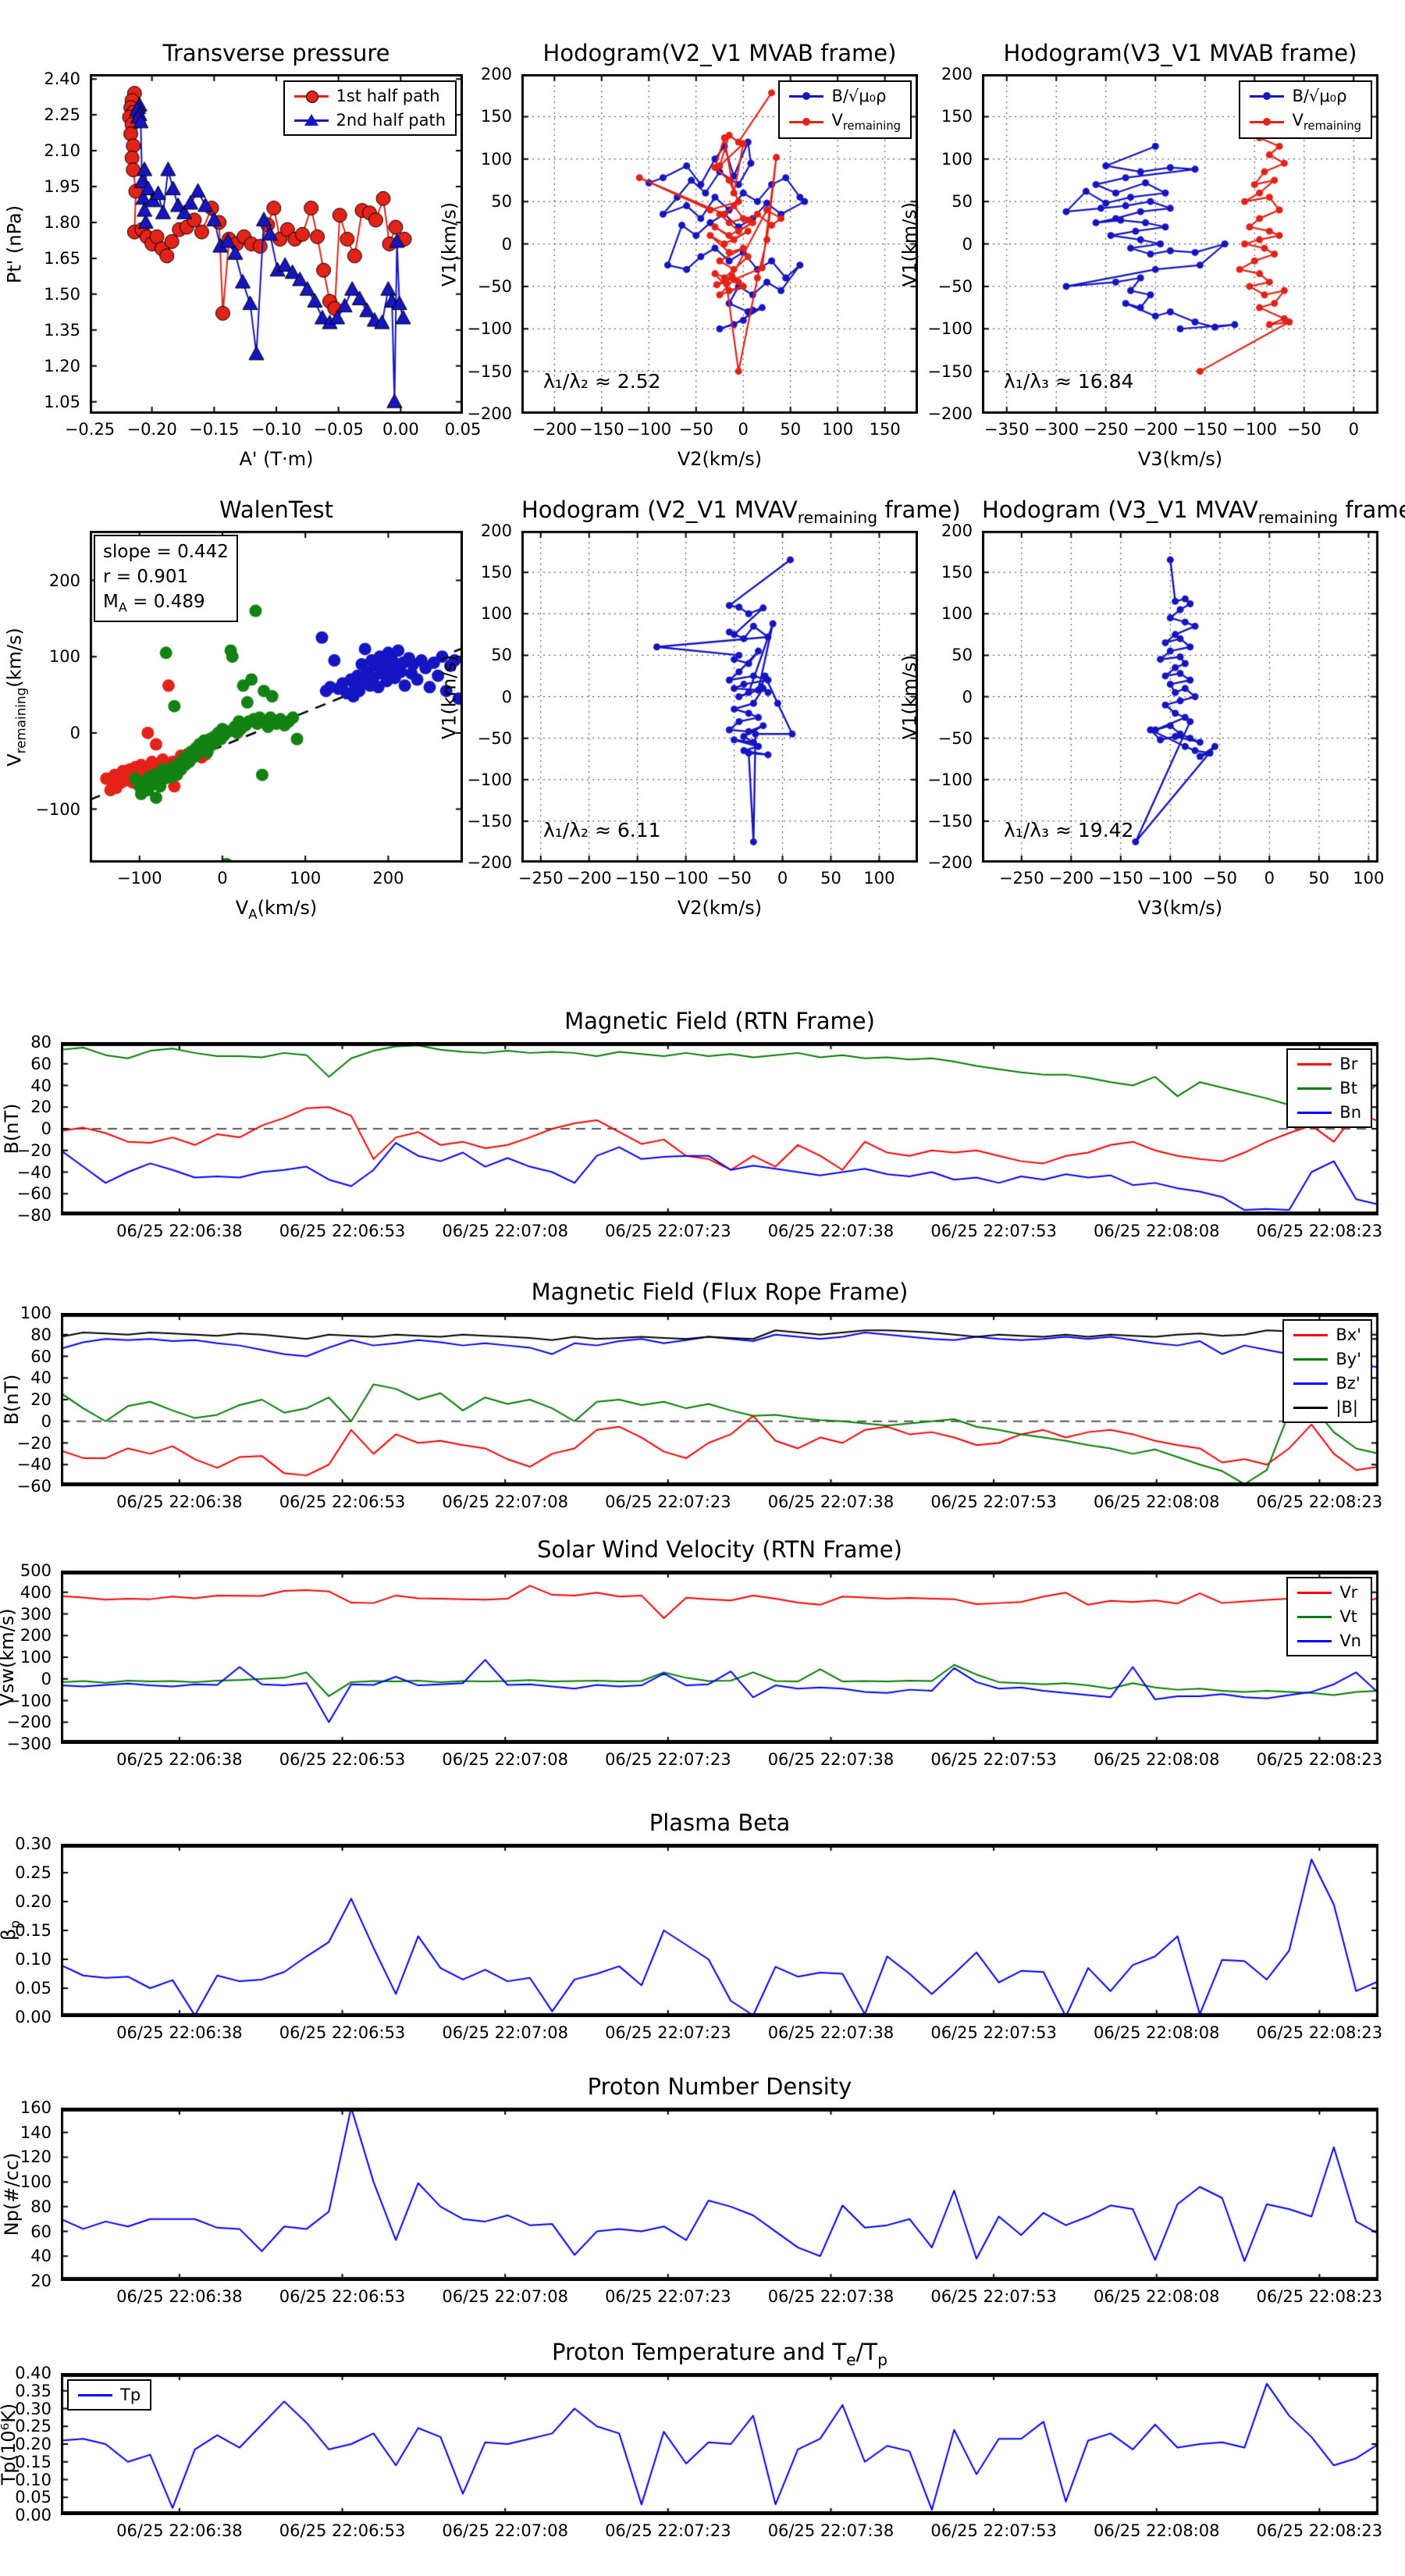 The height and width of the screenshot is (2576, 1405). Describe the element at coordinates (1327, 1371) in the screenshot. I see `magnetic-field-flux-rope-legend: Bx' By' Bz' |B|` at that location.